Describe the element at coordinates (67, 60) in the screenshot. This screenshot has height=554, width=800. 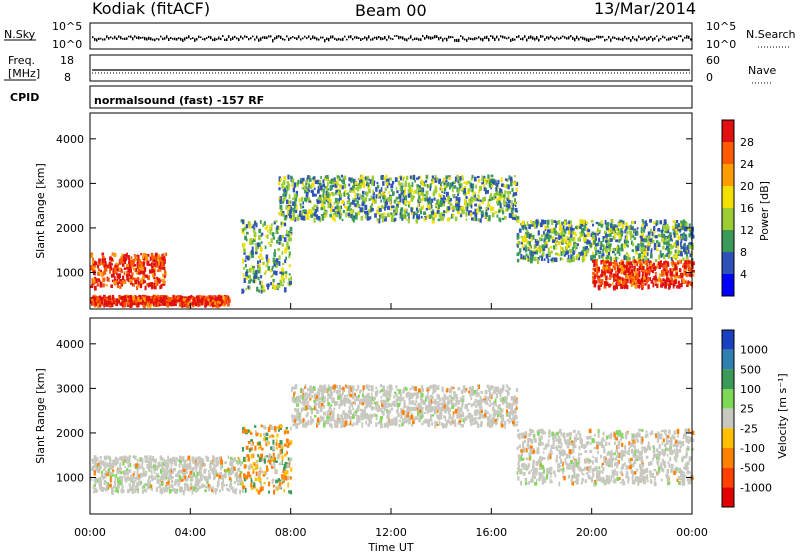
I see `freq-tick-high: 18` at that location.